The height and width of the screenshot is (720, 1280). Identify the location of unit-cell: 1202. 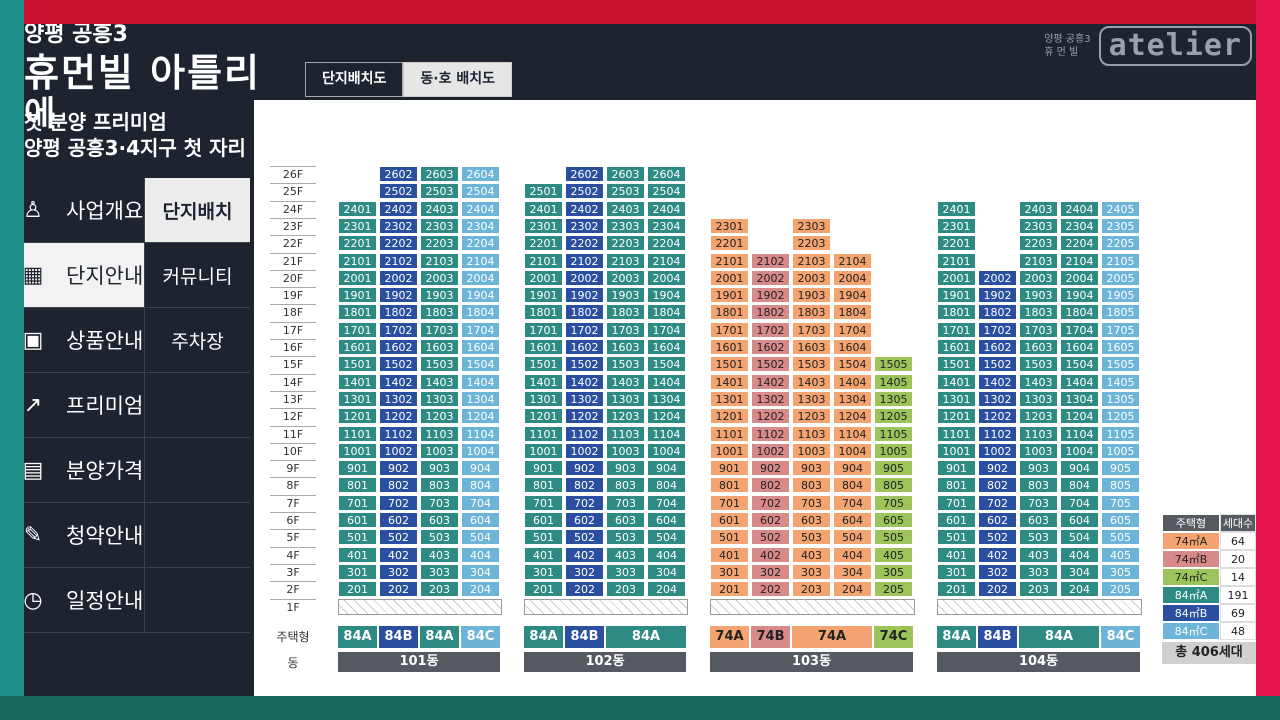
(584, 416).